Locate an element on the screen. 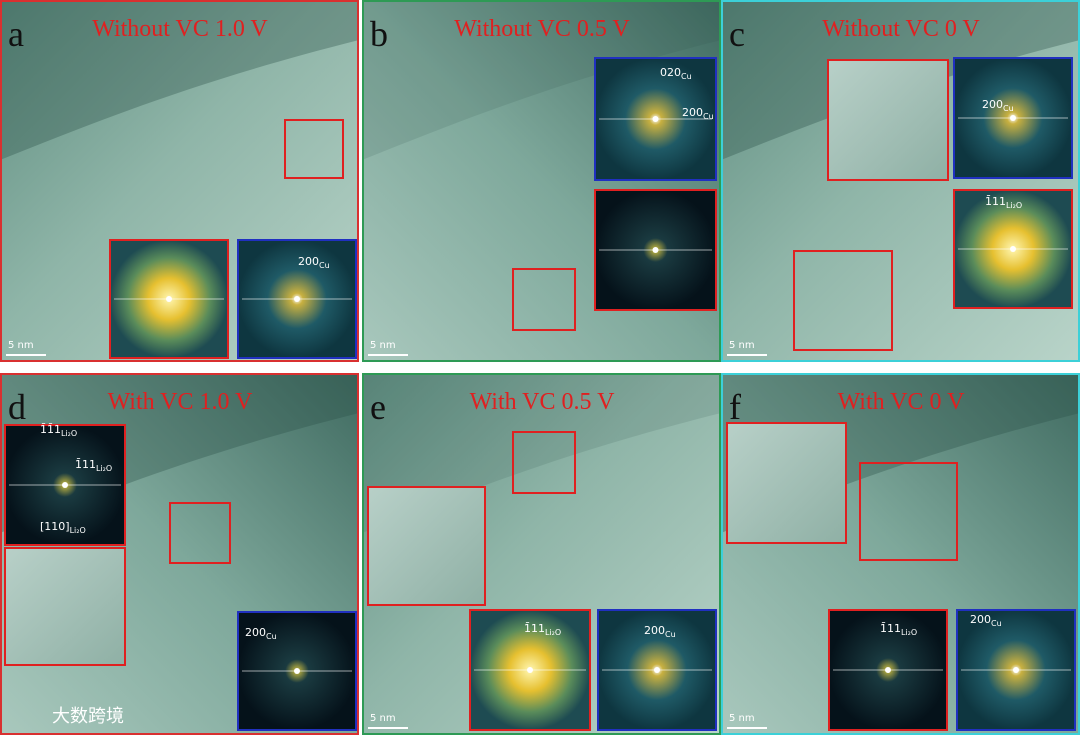 This screenshot has height=735, width=1080. panel-title: Without VC 0 V is located at coordinates (901, 29).